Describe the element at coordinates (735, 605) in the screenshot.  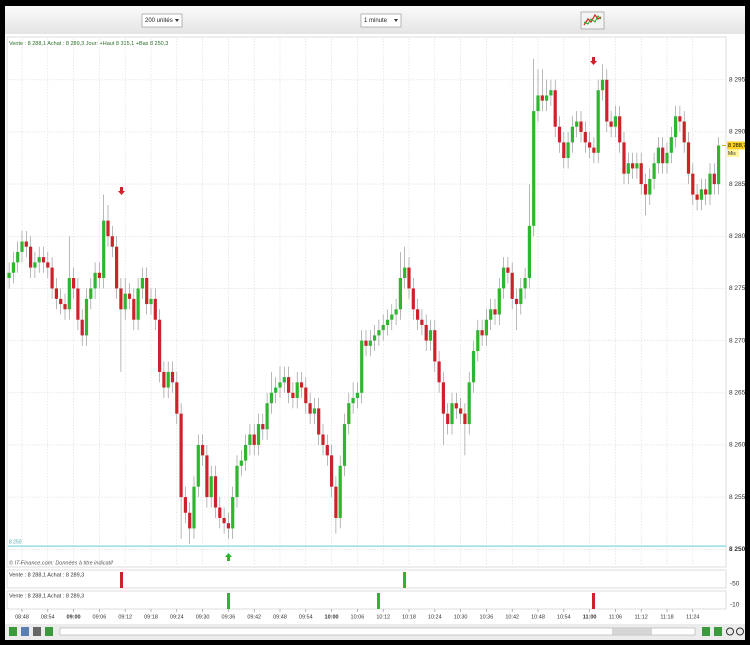
I see `indicator-scale: -10` at that location.